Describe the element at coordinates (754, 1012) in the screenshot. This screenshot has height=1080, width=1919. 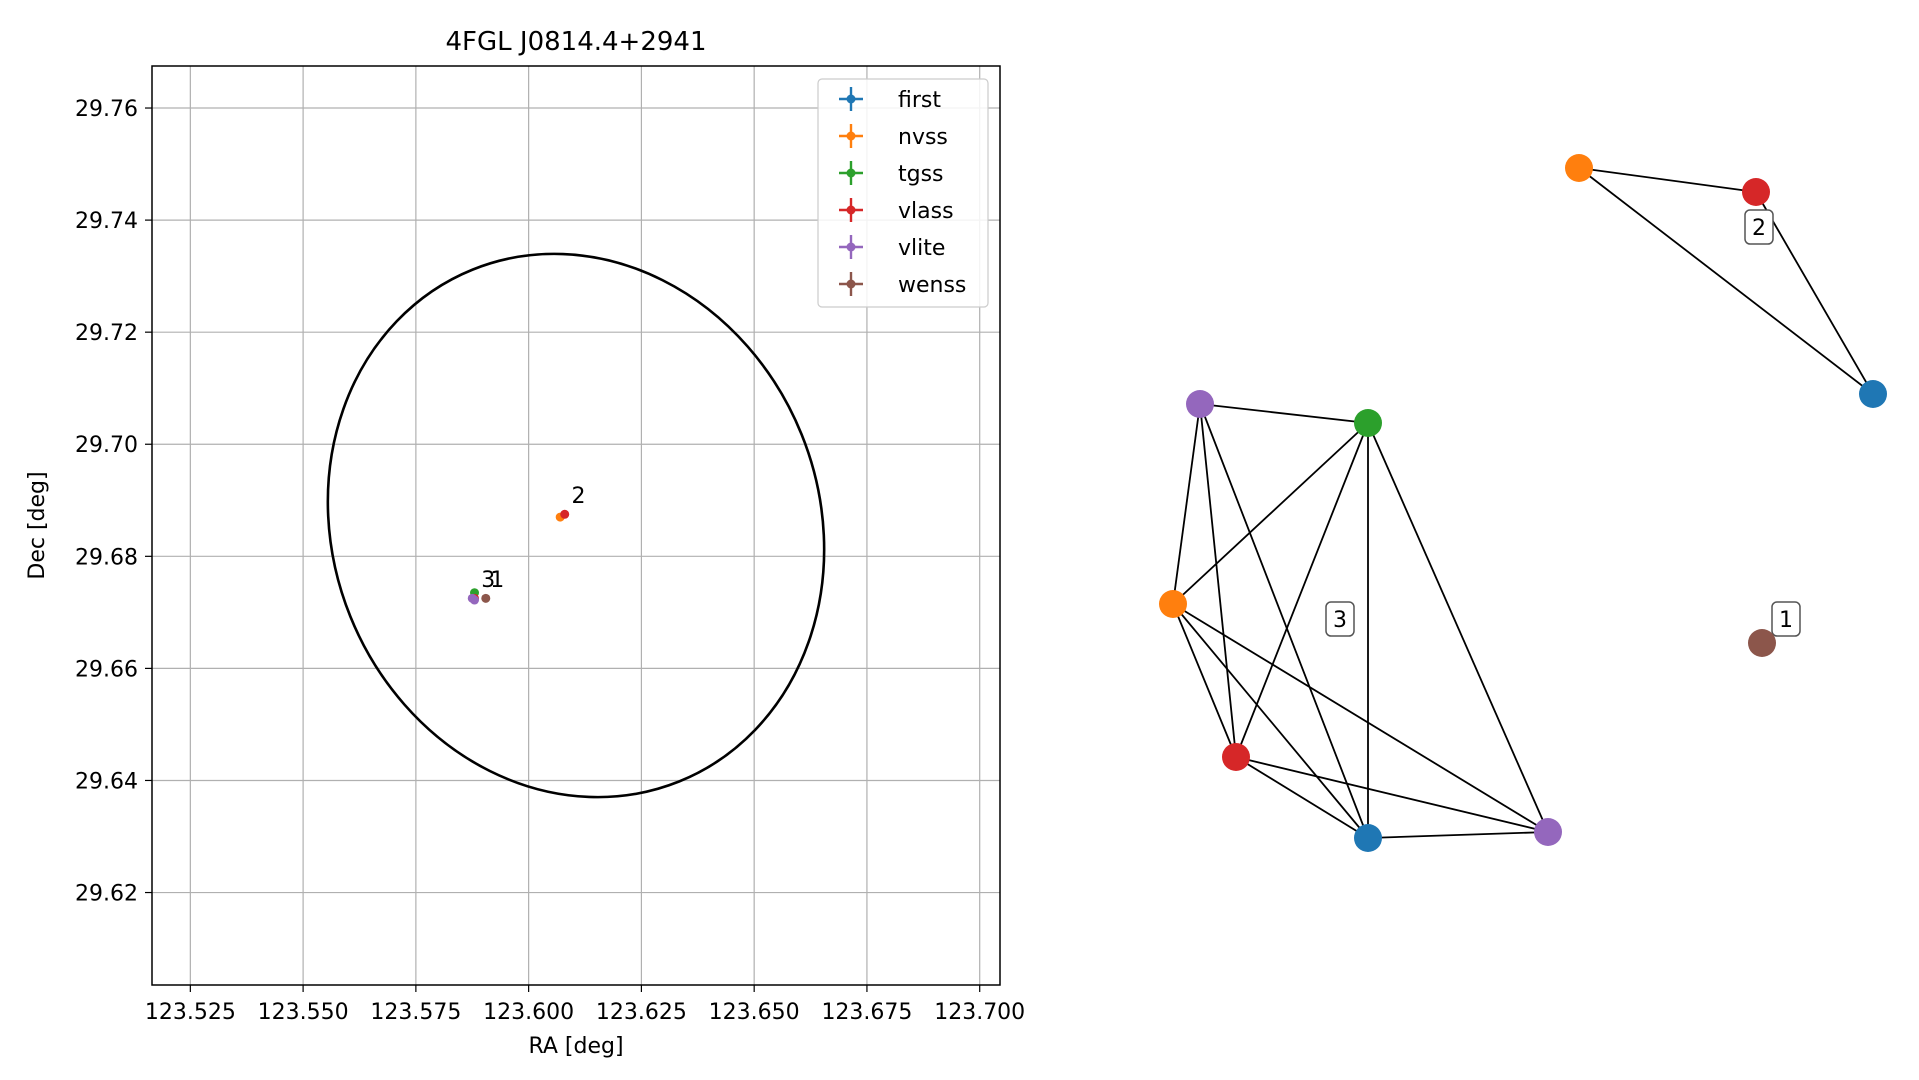
I see `x-tick-label: 123.650` at that location.